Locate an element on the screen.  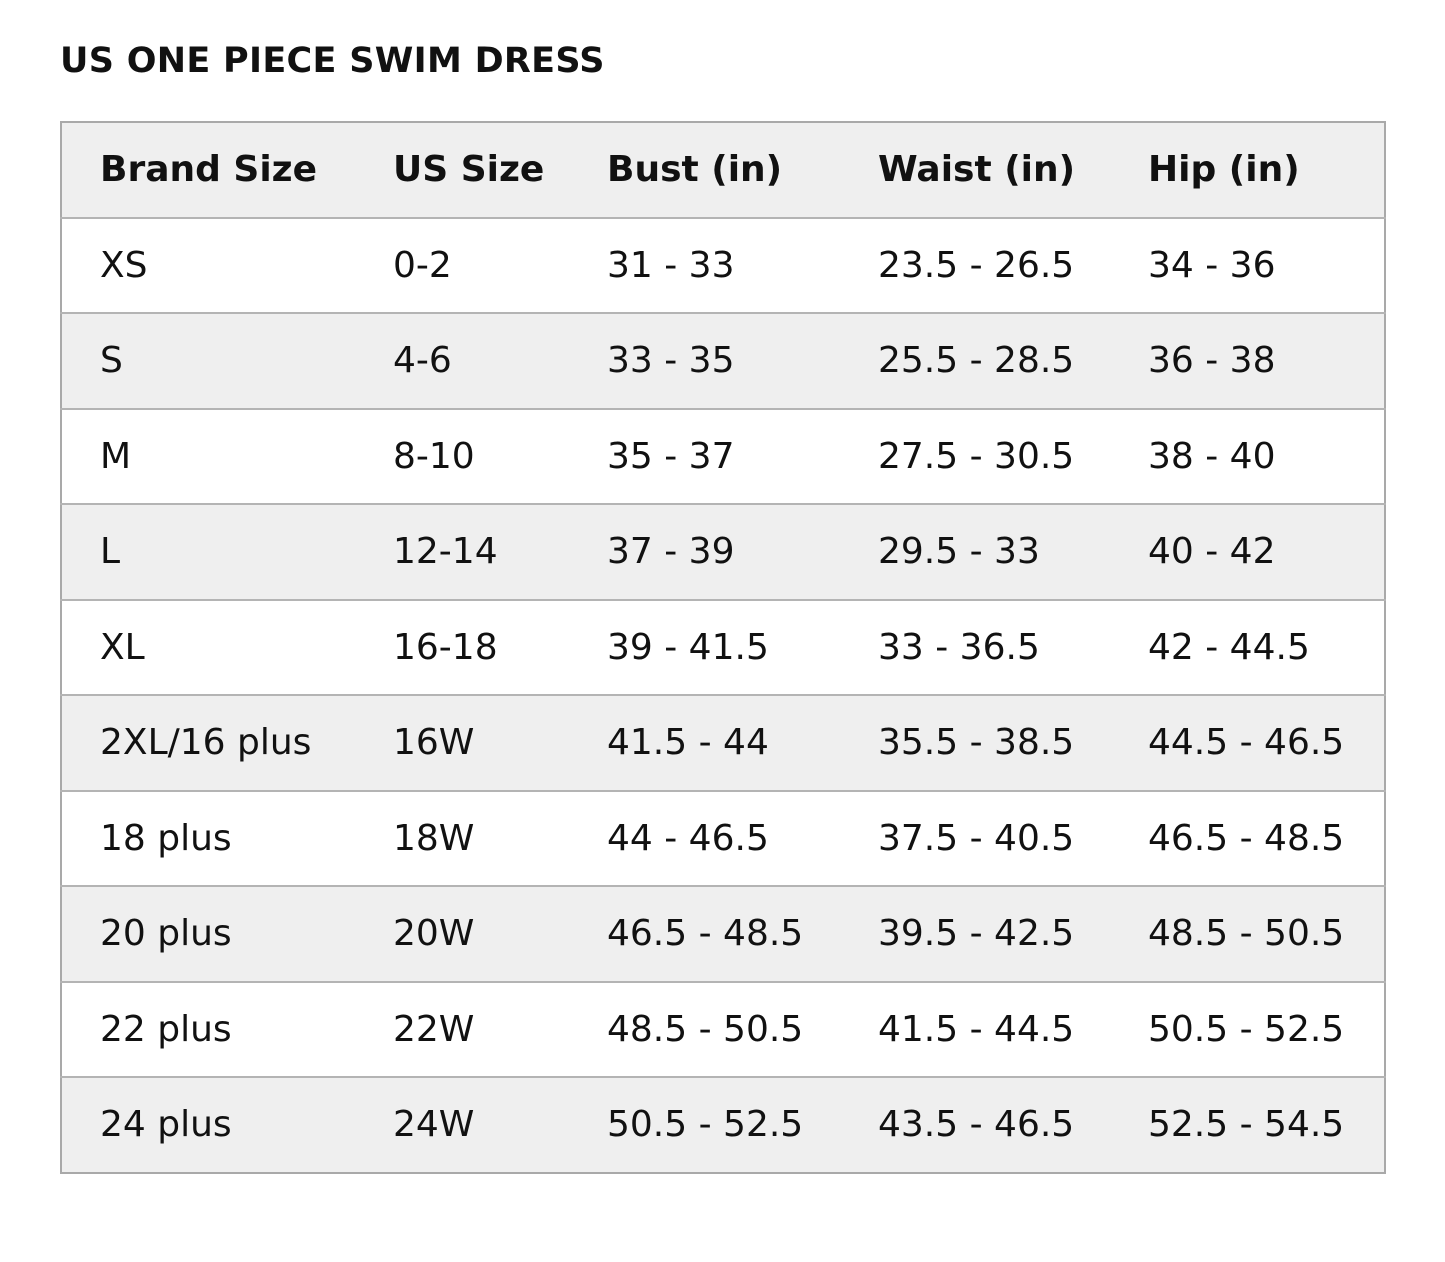
cell-hip: 50.5 - 52.5 is located at coordinates (1247, 1029).